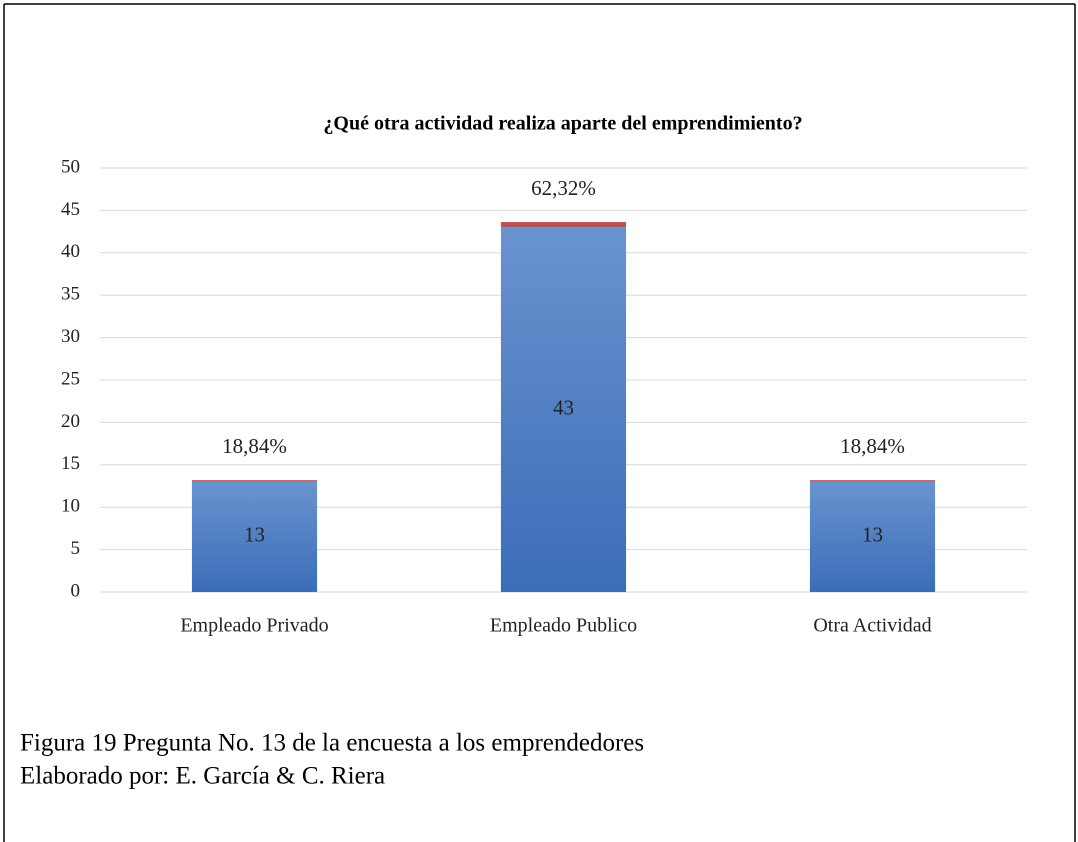 This screenshot has height=842, width=1078. What do you see at coordinates (202, 776) in the screenshot?
I see `caption: Elaborado por: E. García & C. Riera` at bounding box center [202, 776].